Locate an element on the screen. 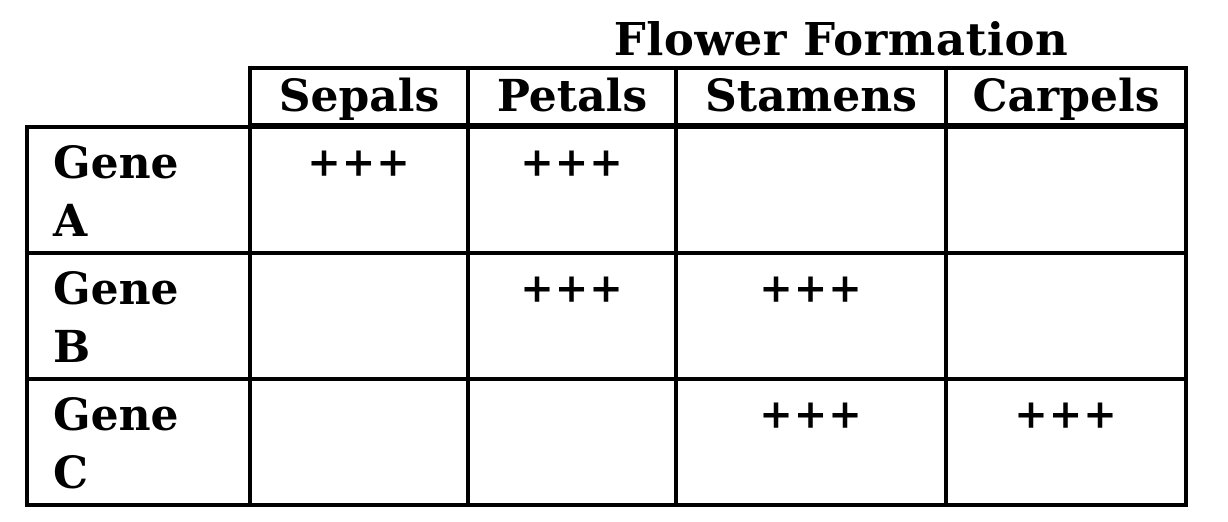 Image resolution: width=1228 pixels, height=522 pixels. row-header-gene-a: Gene A is located at coordinates (138, 190).